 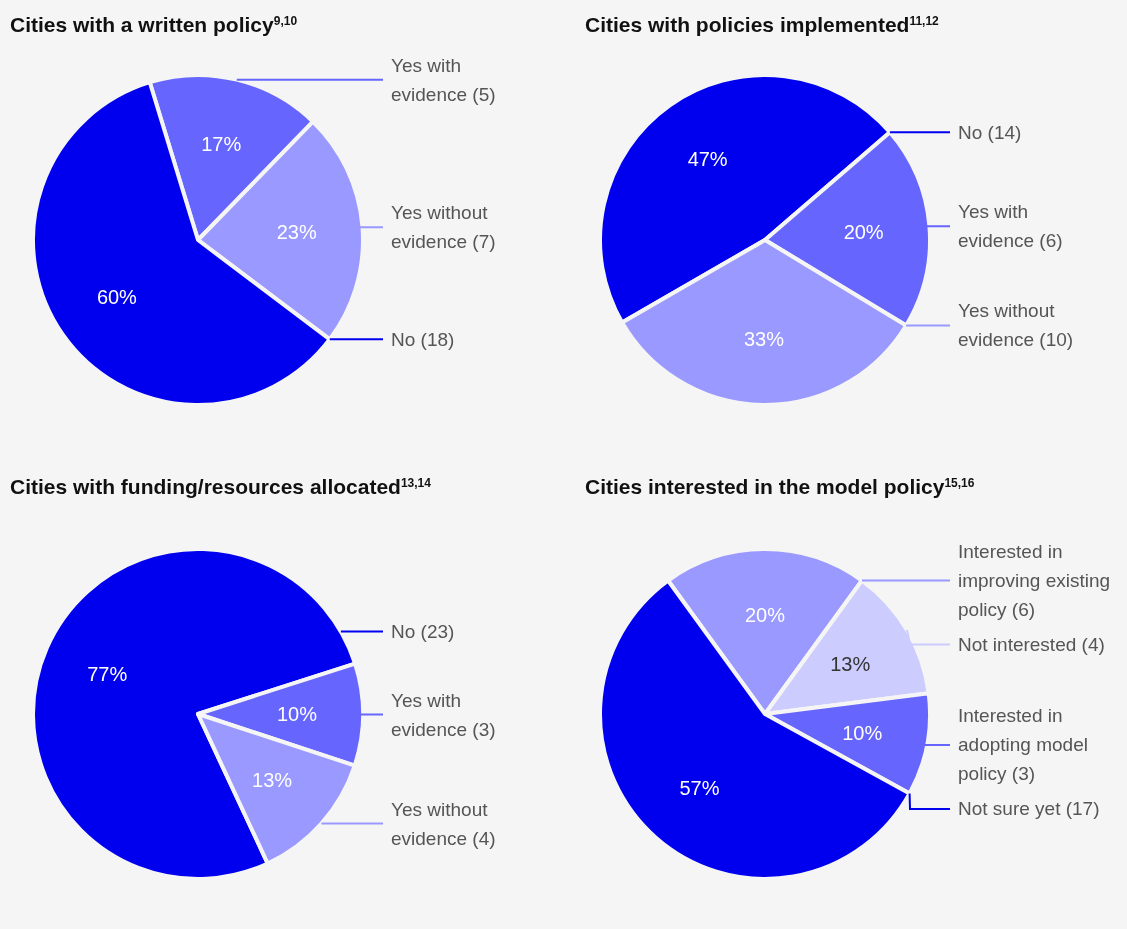 I want to click on slice-label: Interested in adopting model policy (3), so click(x=1023, y=745).